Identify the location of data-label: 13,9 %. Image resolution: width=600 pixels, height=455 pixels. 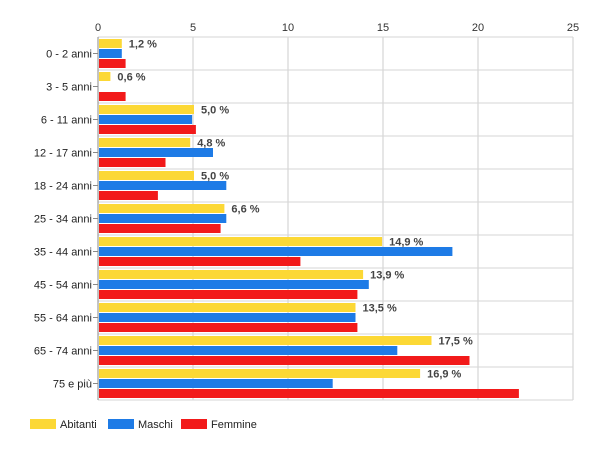
(387, 276).